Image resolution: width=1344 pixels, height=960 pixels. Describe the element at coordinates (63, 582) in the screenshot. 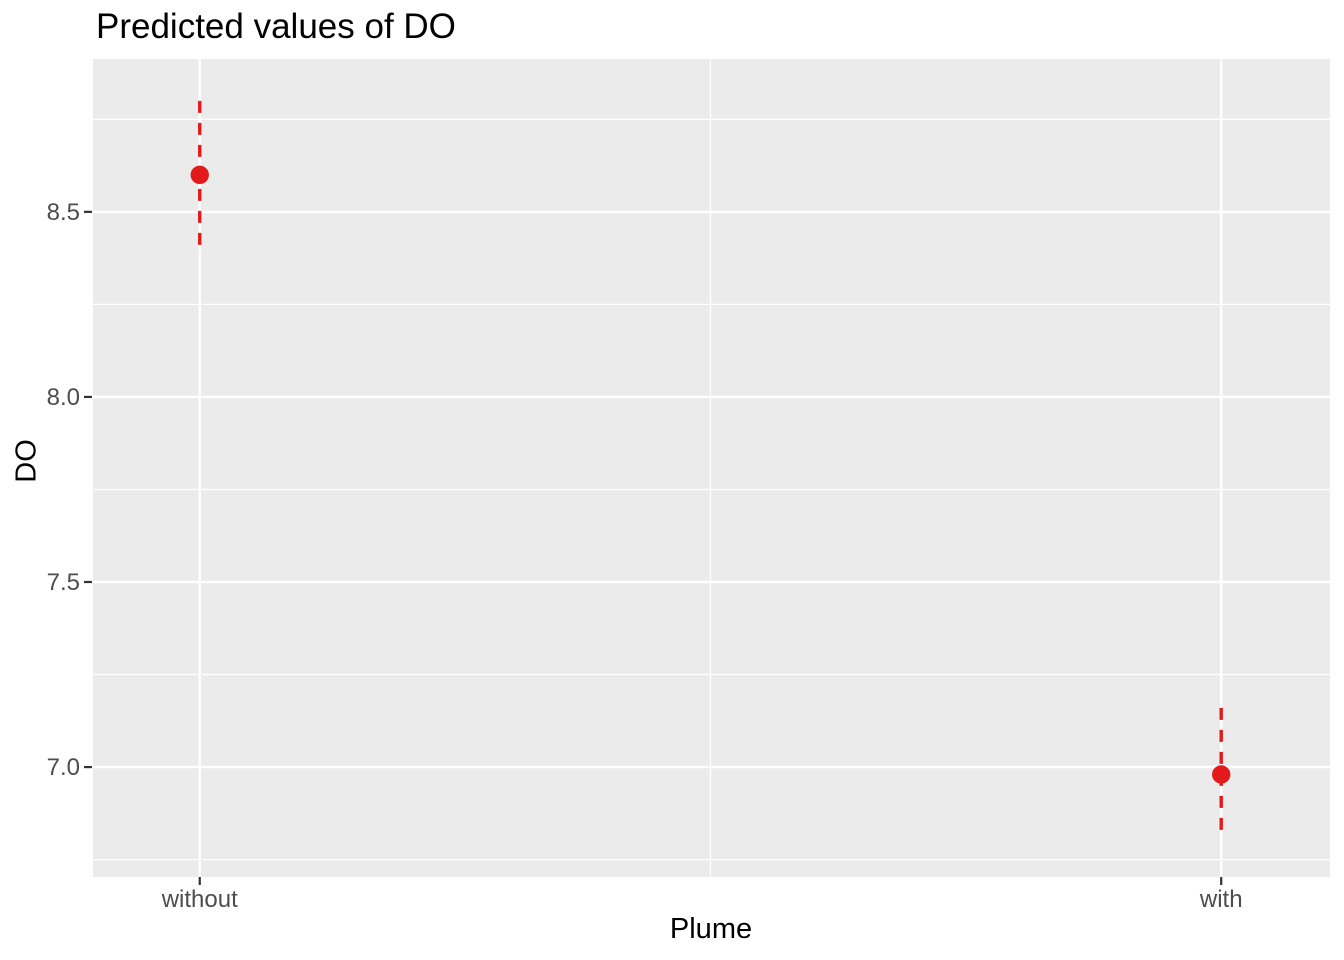

I see `y-tick-label: 7.5` at that location.